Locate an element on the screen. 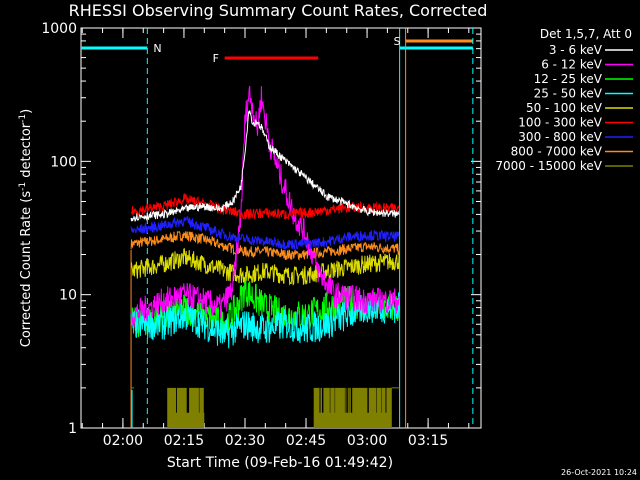 This screenshot has width=640, height=480. y-tick-label: 10 is located at coordinates (68, 296).